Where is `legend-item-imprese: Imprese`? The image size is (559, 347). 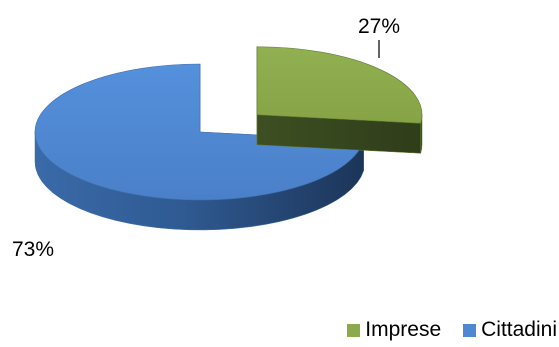
legend-item-imprese: Imprese is located at coordinates (394, 330).